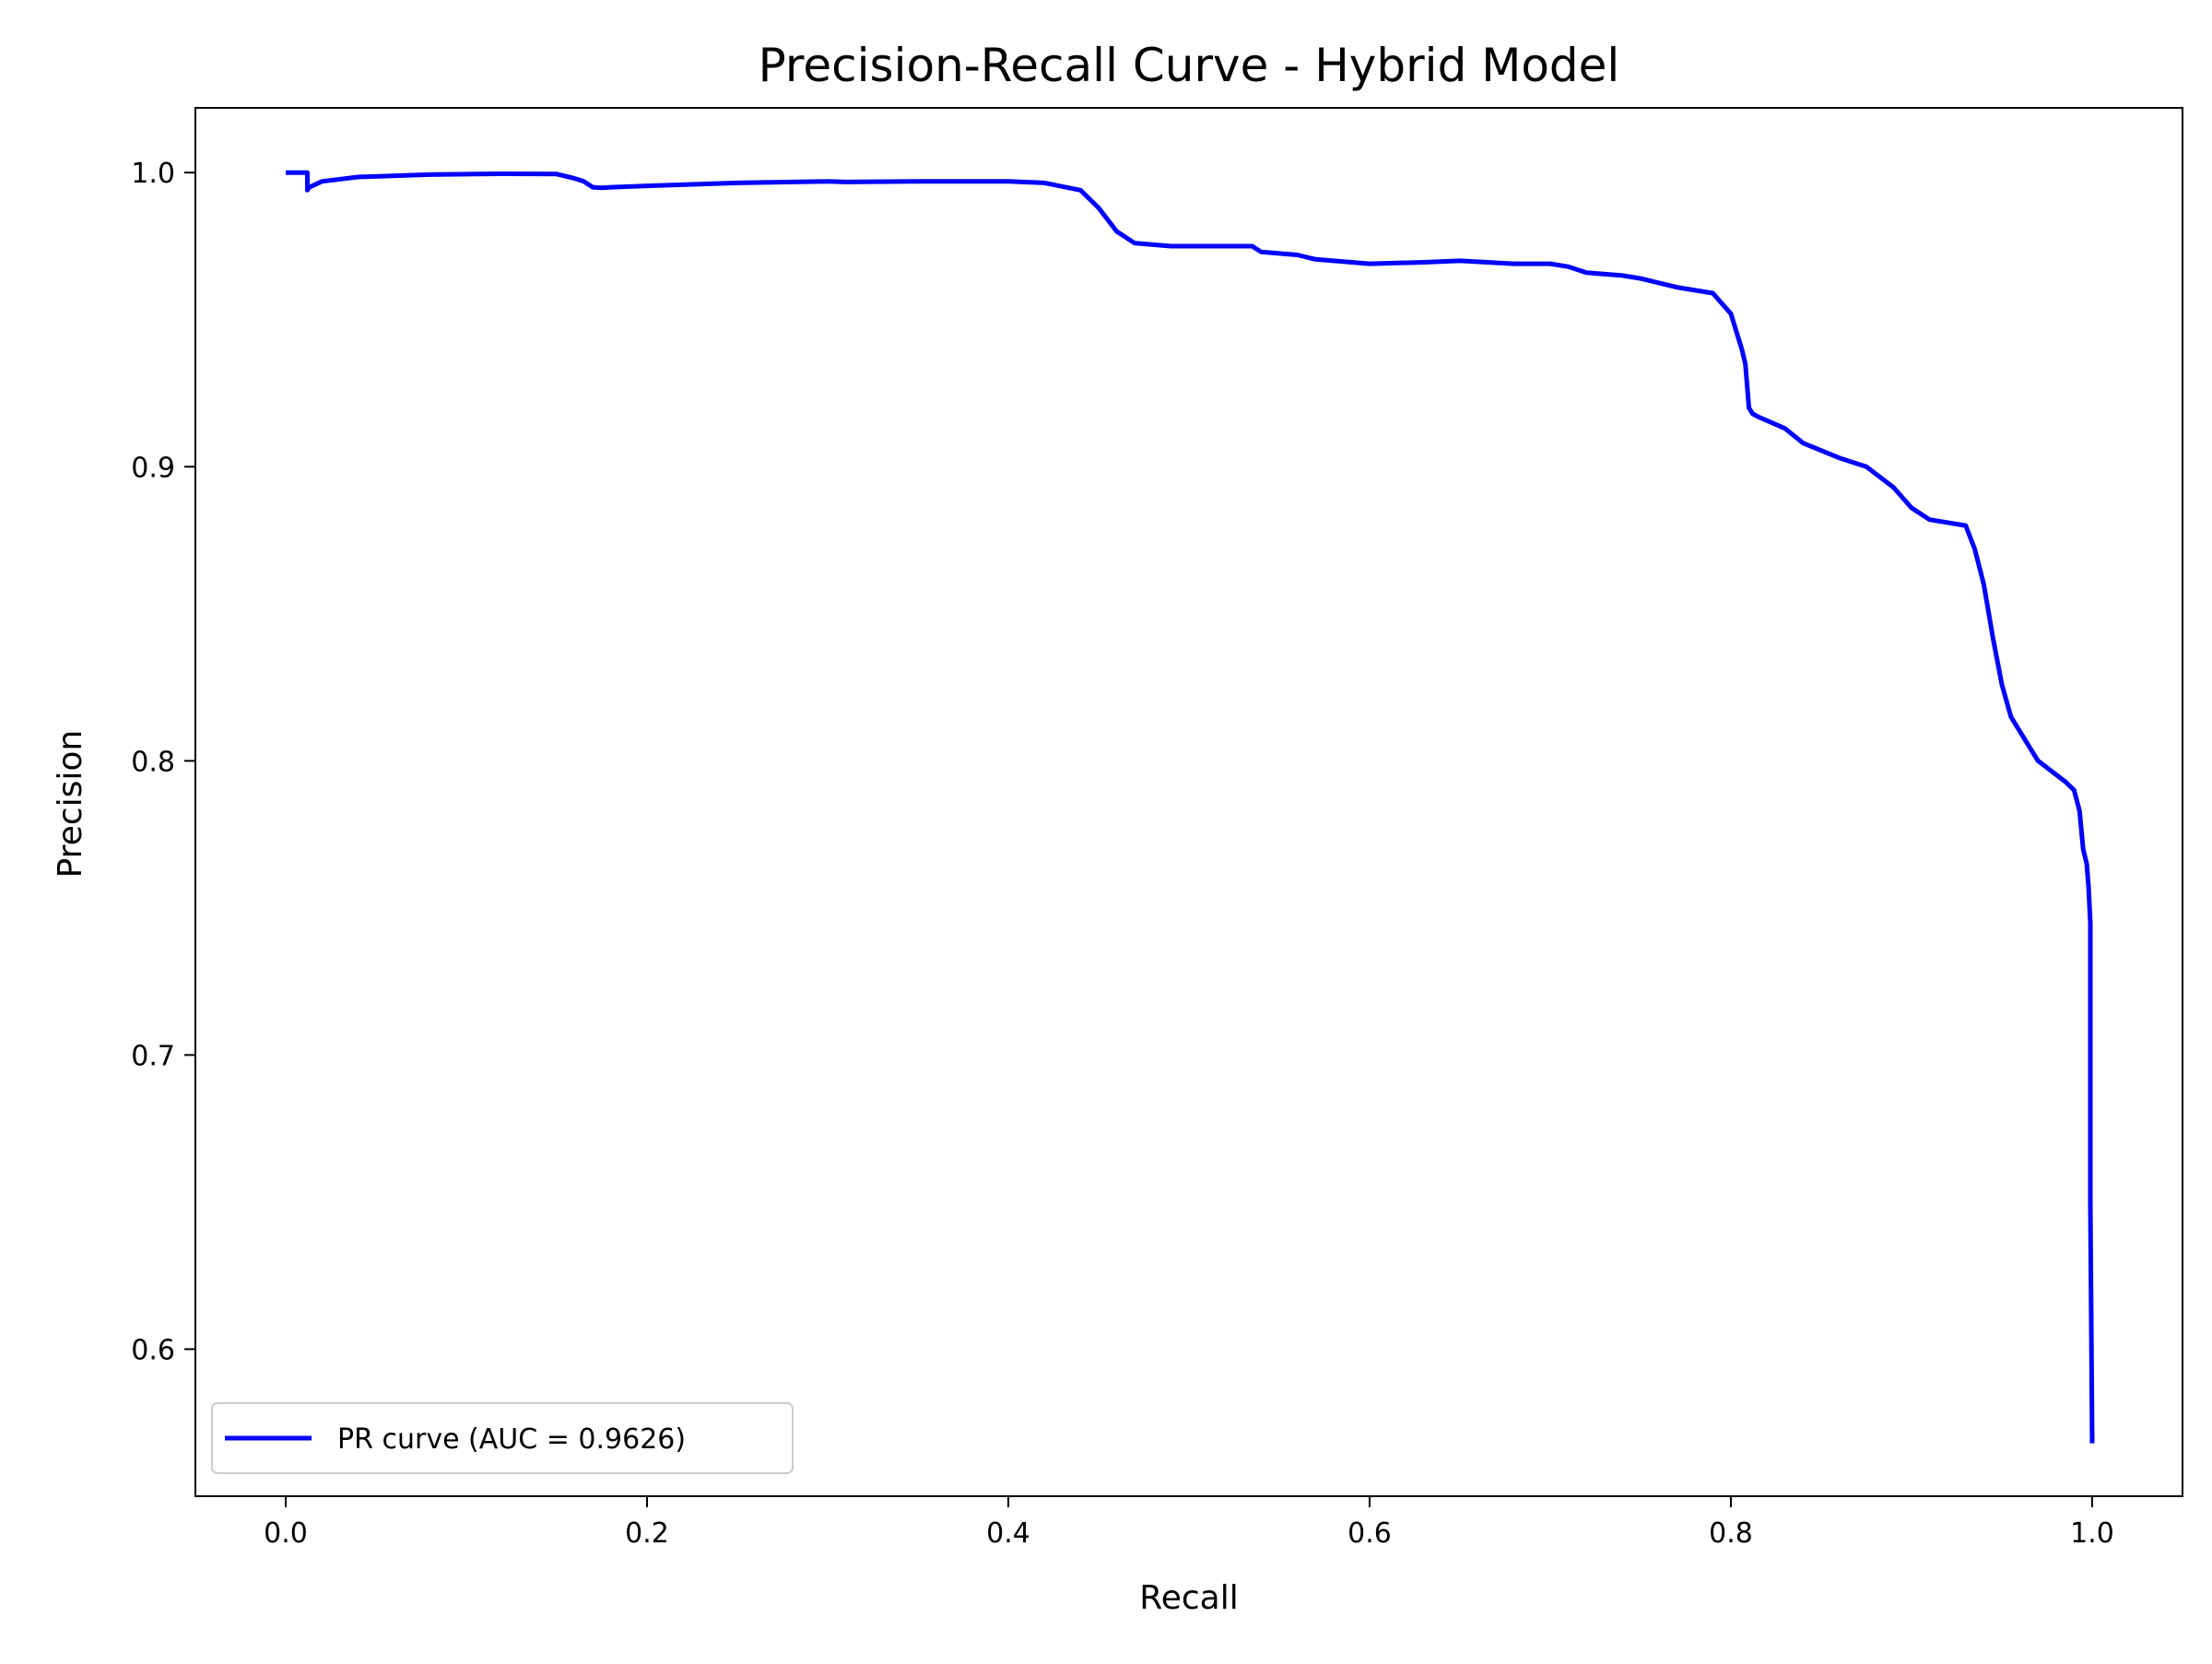 This screenshot has height=1664, width=2212. What do you see at coordinates (2092, 1533) in the screenshot?
I see `x-tick-label: 1.0` at bounding box center [2092, 1533].